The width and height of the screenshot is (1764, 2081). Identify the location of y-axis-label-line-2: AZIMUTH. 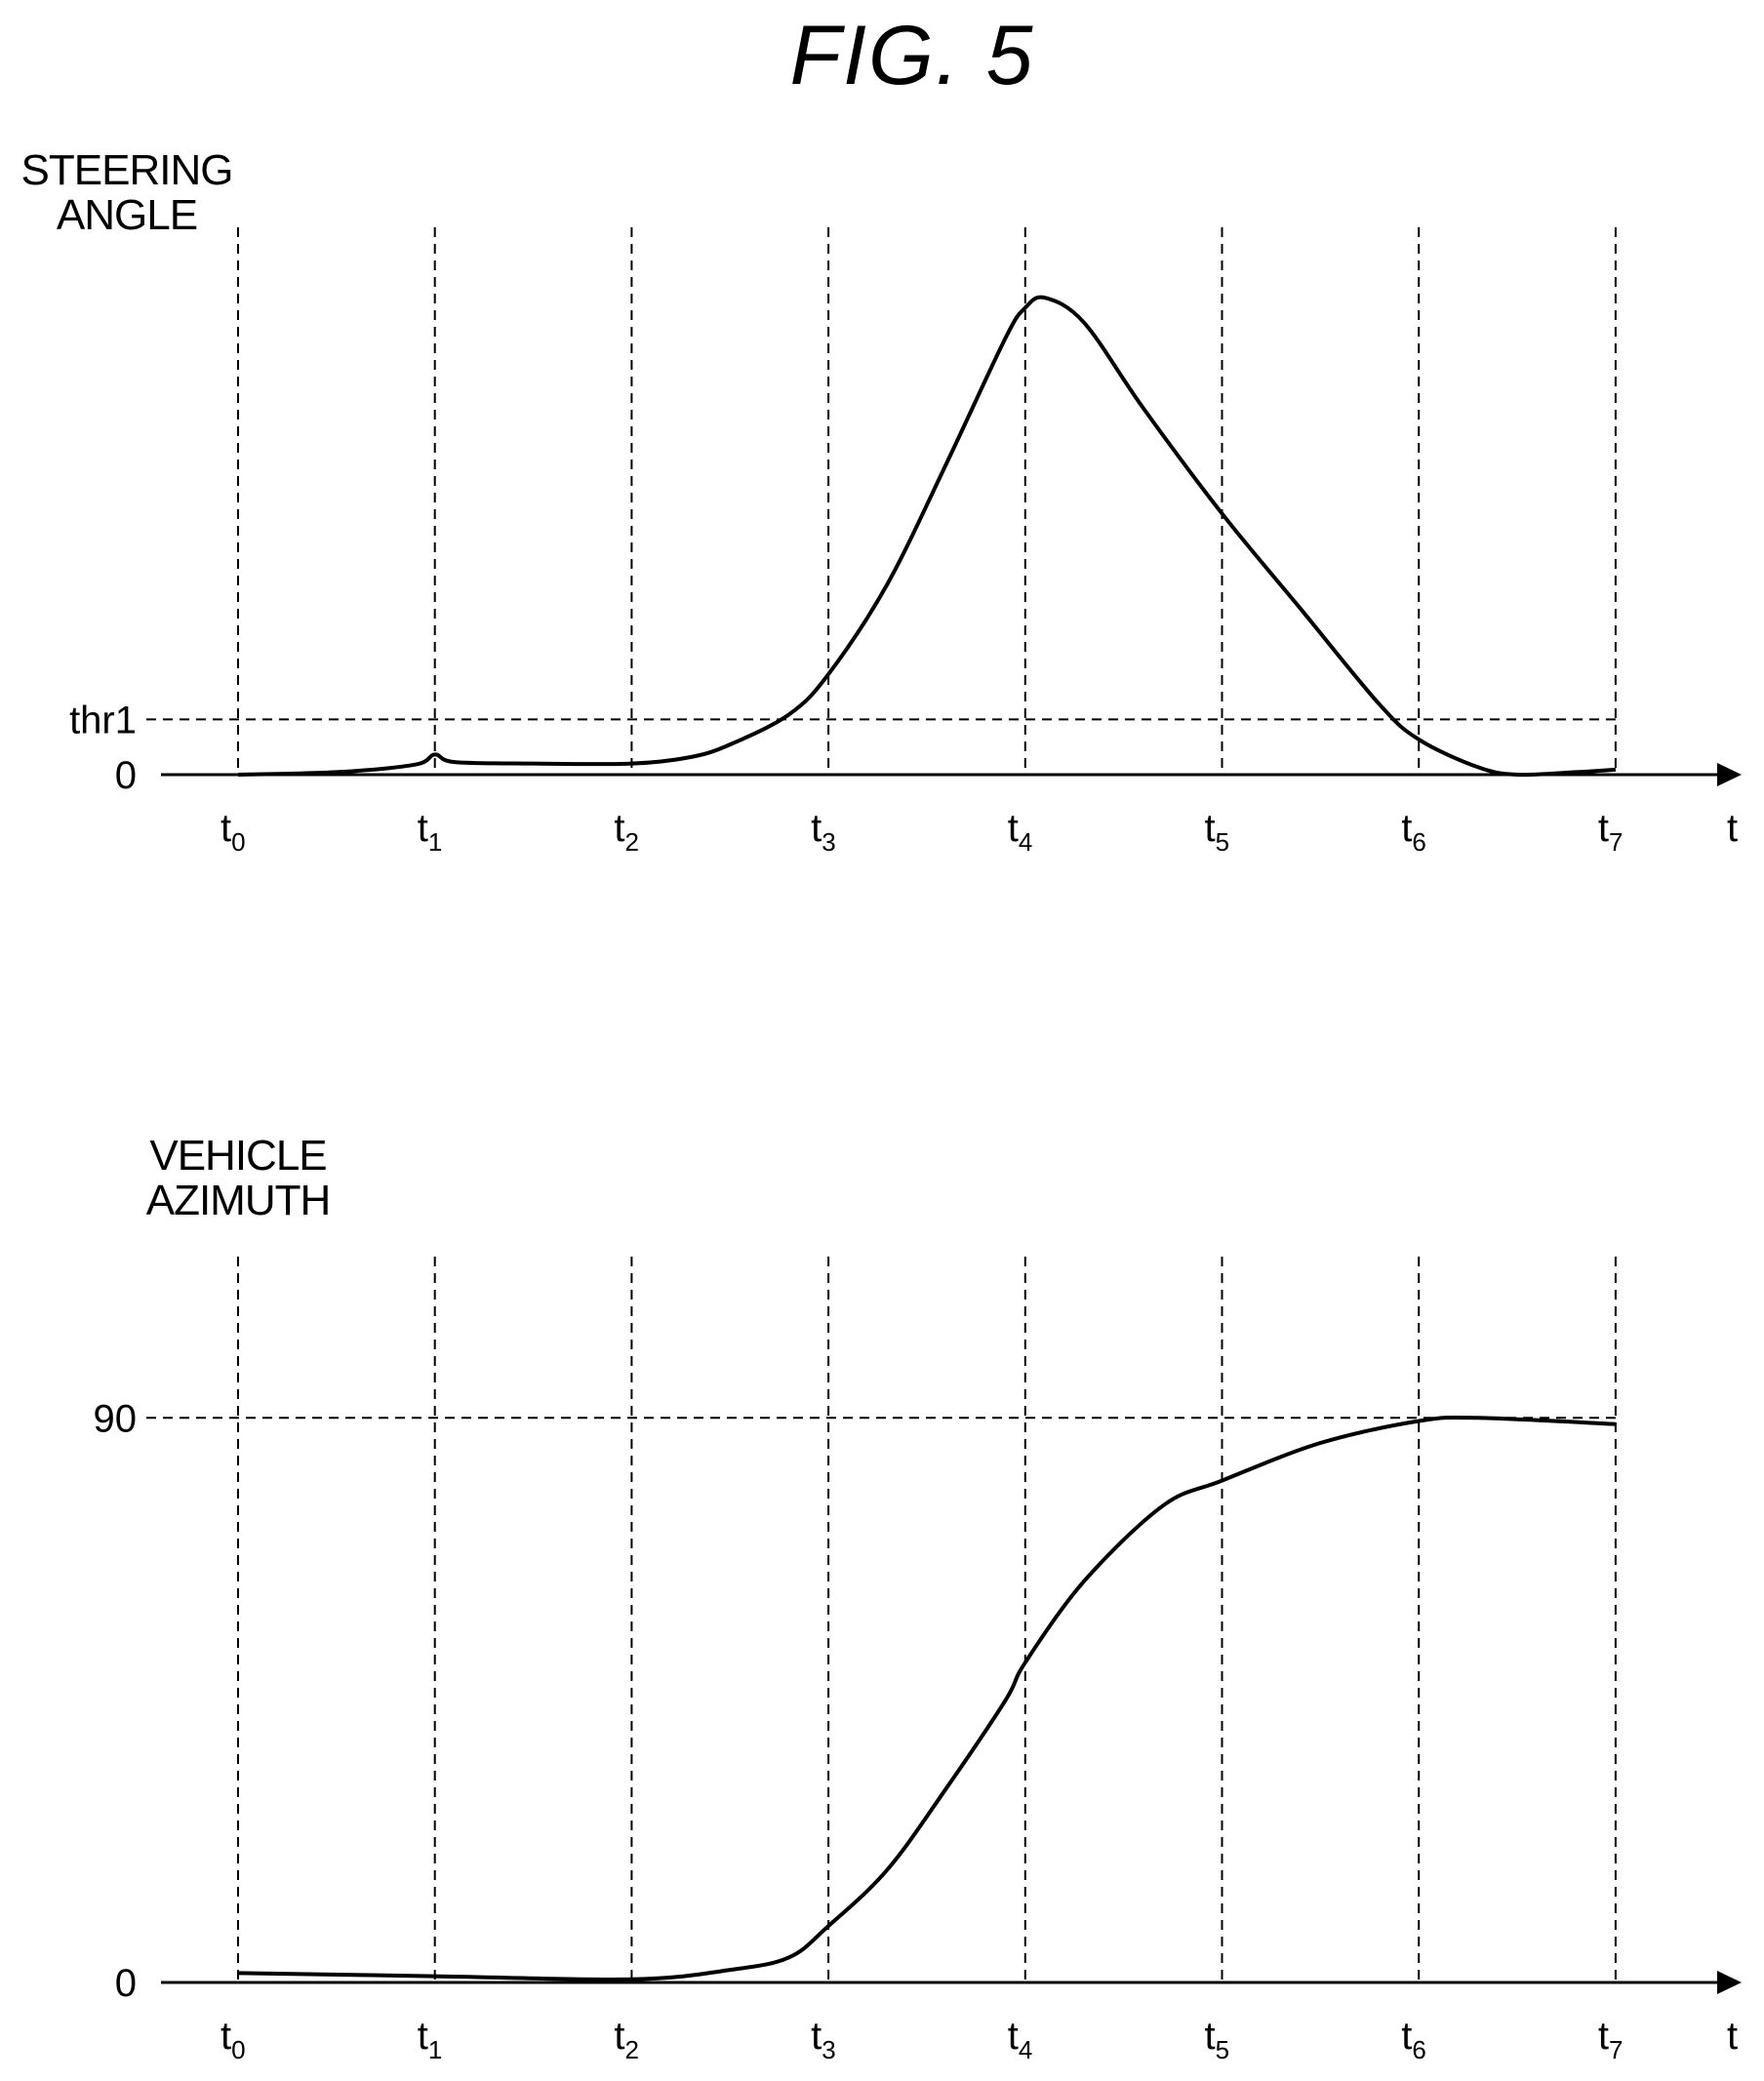
(239, 1200).